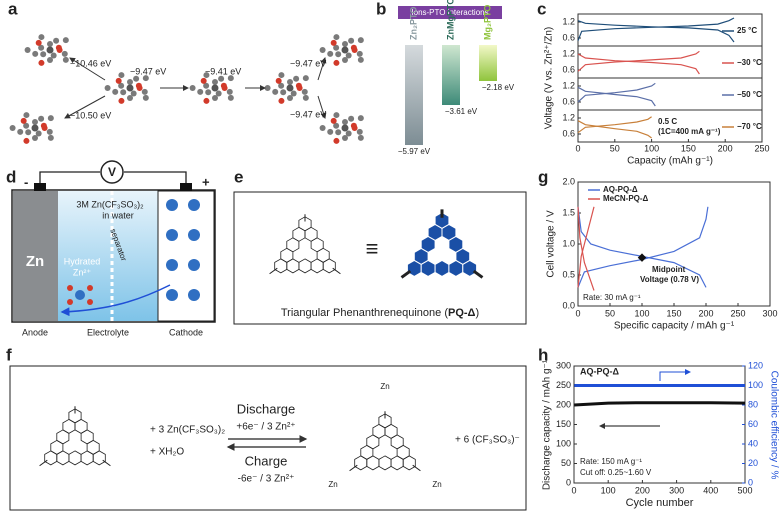 This screenshot has height=513, width=783. I want to click on x-tick-label: 100, so click(608, 490).